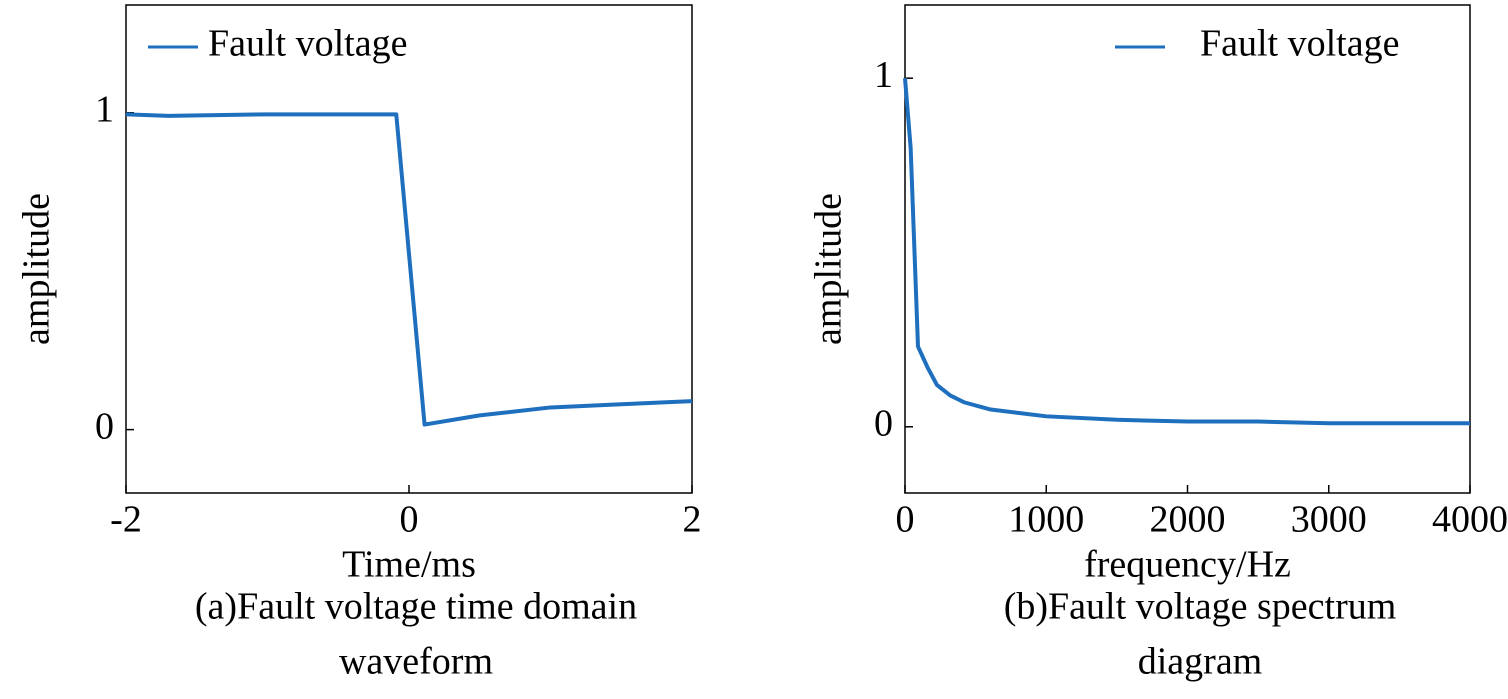  Describe the element at coordinates (692, 520) in the screenshot. I see `x-tick-label: 2` at that location.